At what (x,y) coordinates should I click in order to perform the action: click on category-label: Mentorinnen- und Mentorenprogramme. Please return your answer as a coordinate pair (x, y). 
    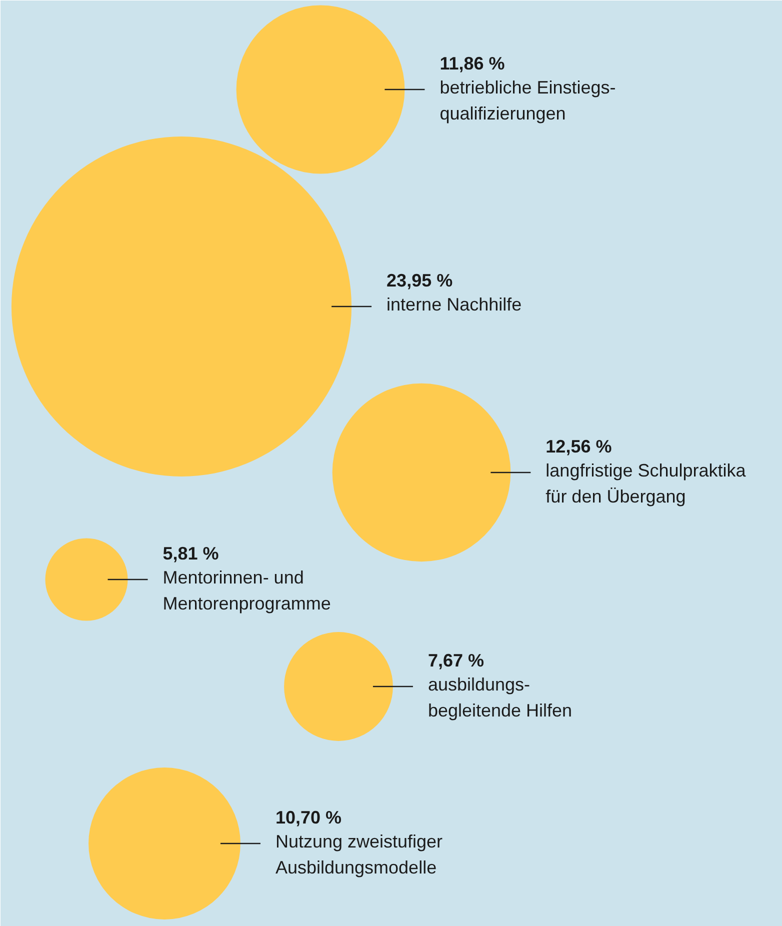
    Looking at the image, I should click on (246, 591).